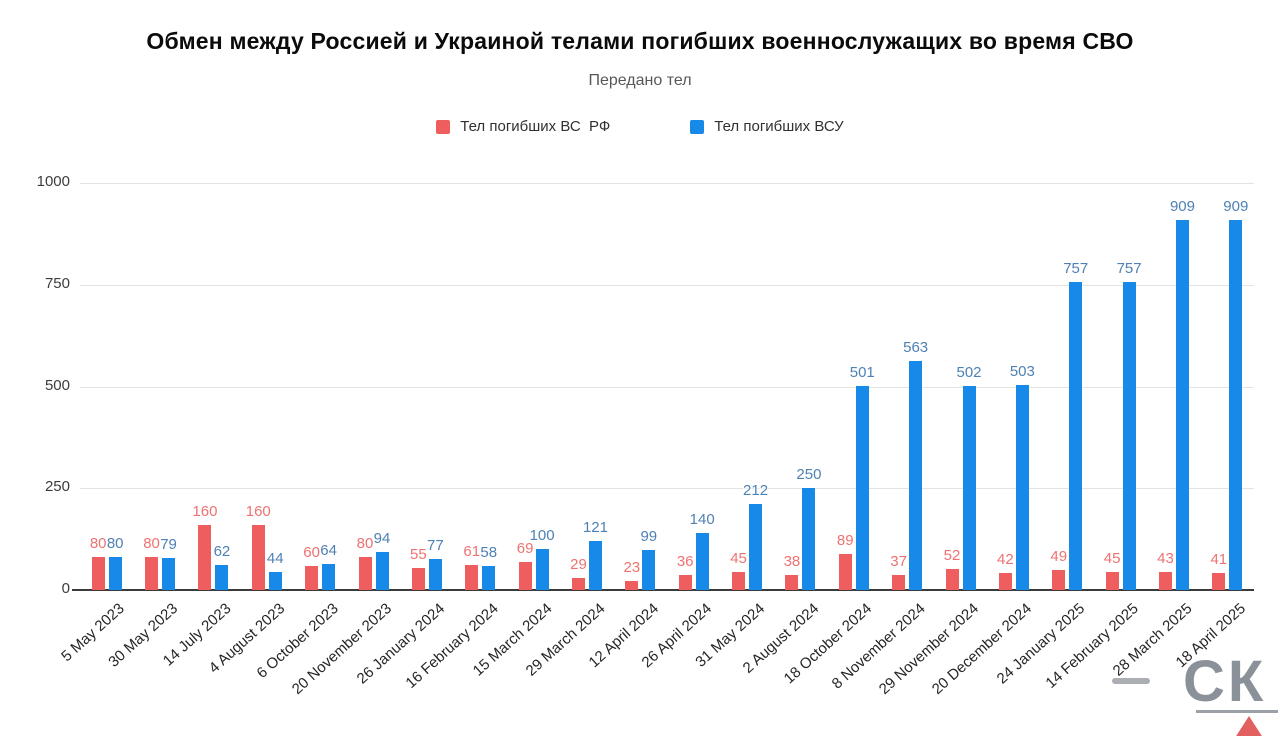 The height and width of the screenshot is (736, 1280). I want to click on x-axis-label: 8 November 2024, so click(878, 646).